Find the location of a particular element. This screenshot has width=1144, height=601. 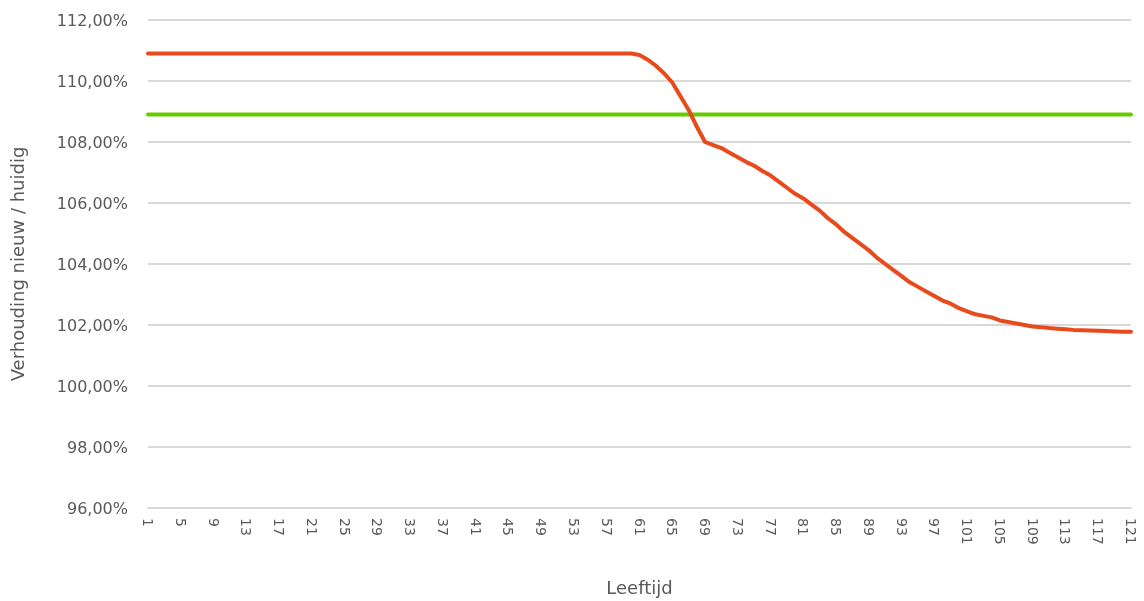

x-tick-label: 1 is located at coordinates (148, 522).